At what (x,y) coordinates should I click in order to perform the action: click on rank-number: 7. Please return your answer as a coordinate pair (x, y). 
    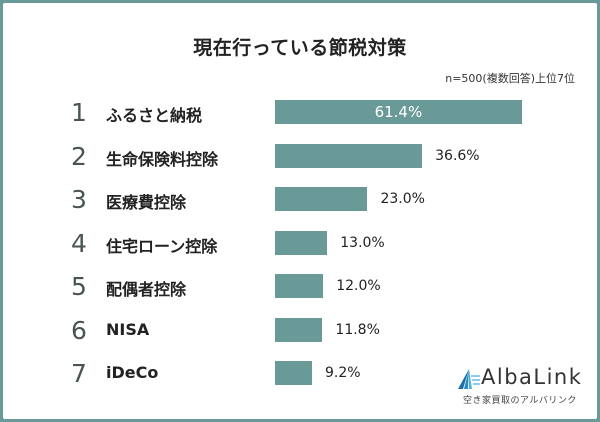
    Looking at the image, I should click on (79, 373).